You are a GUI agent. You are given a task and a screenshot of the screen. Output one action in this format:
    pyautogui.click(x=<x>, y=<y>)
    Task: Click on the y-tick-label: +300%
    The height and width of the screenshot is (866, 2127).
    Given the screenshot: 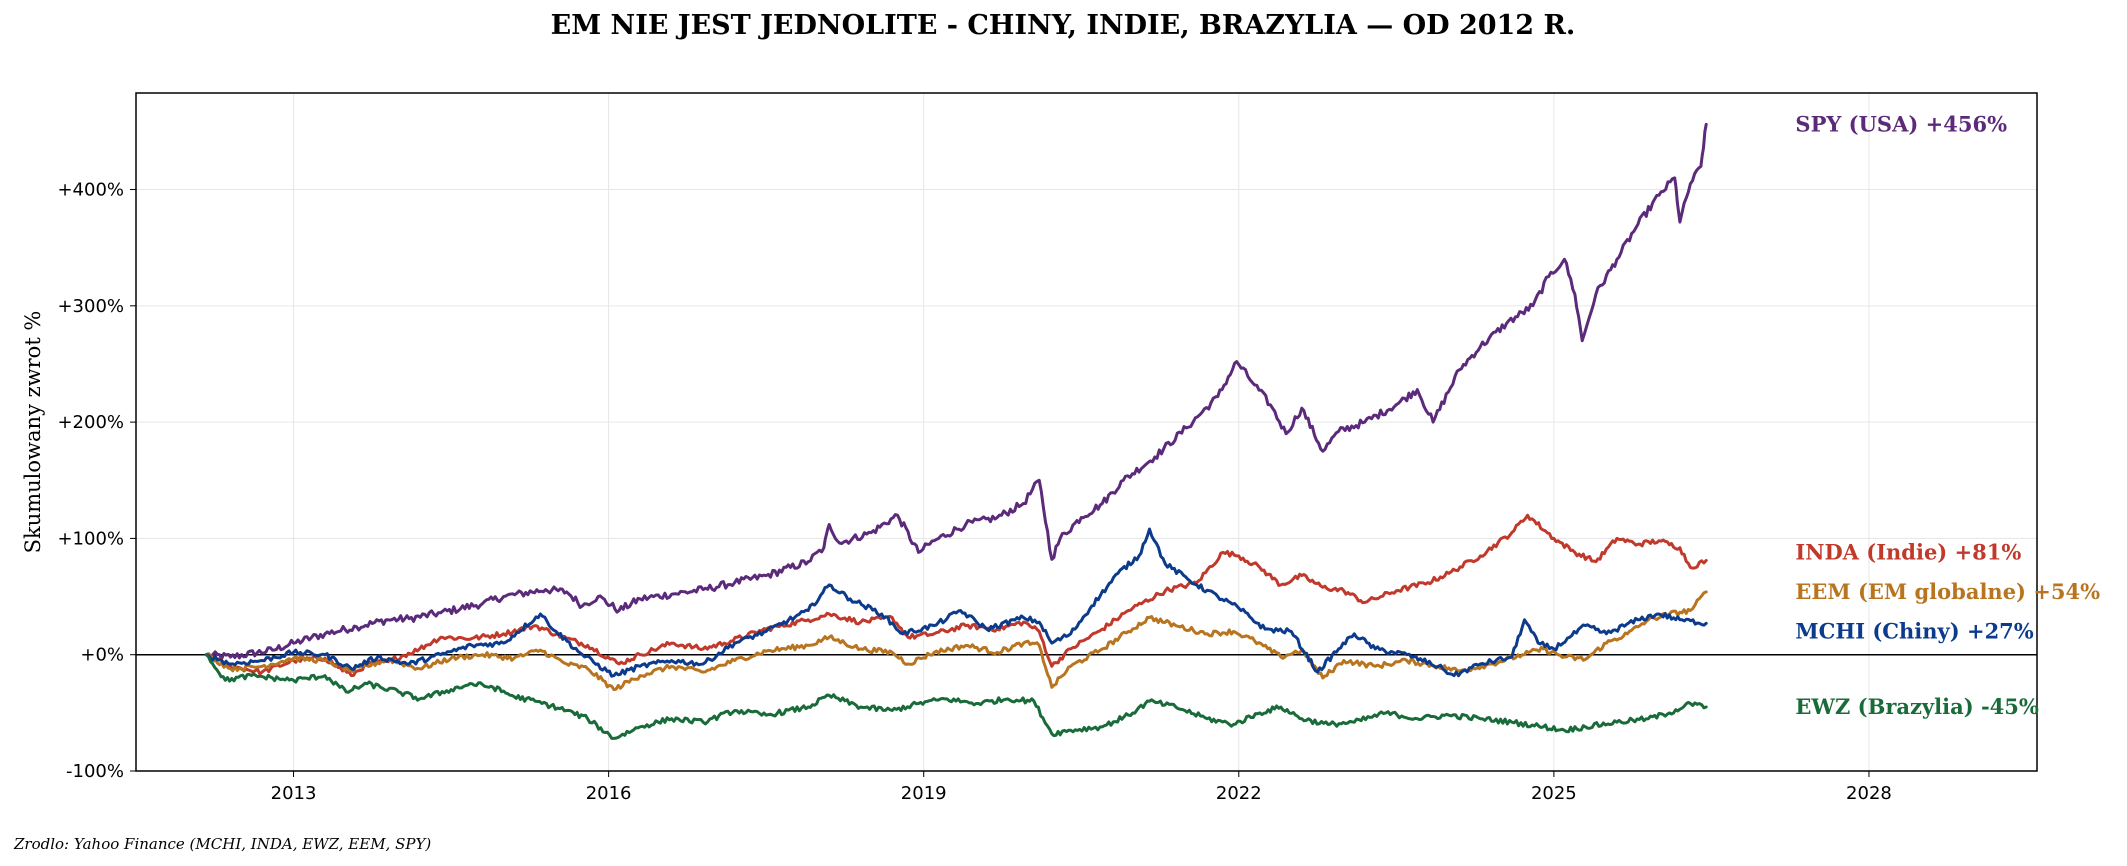 What is the action you would take?
    pyautogui.click(x=90, y=306)
    